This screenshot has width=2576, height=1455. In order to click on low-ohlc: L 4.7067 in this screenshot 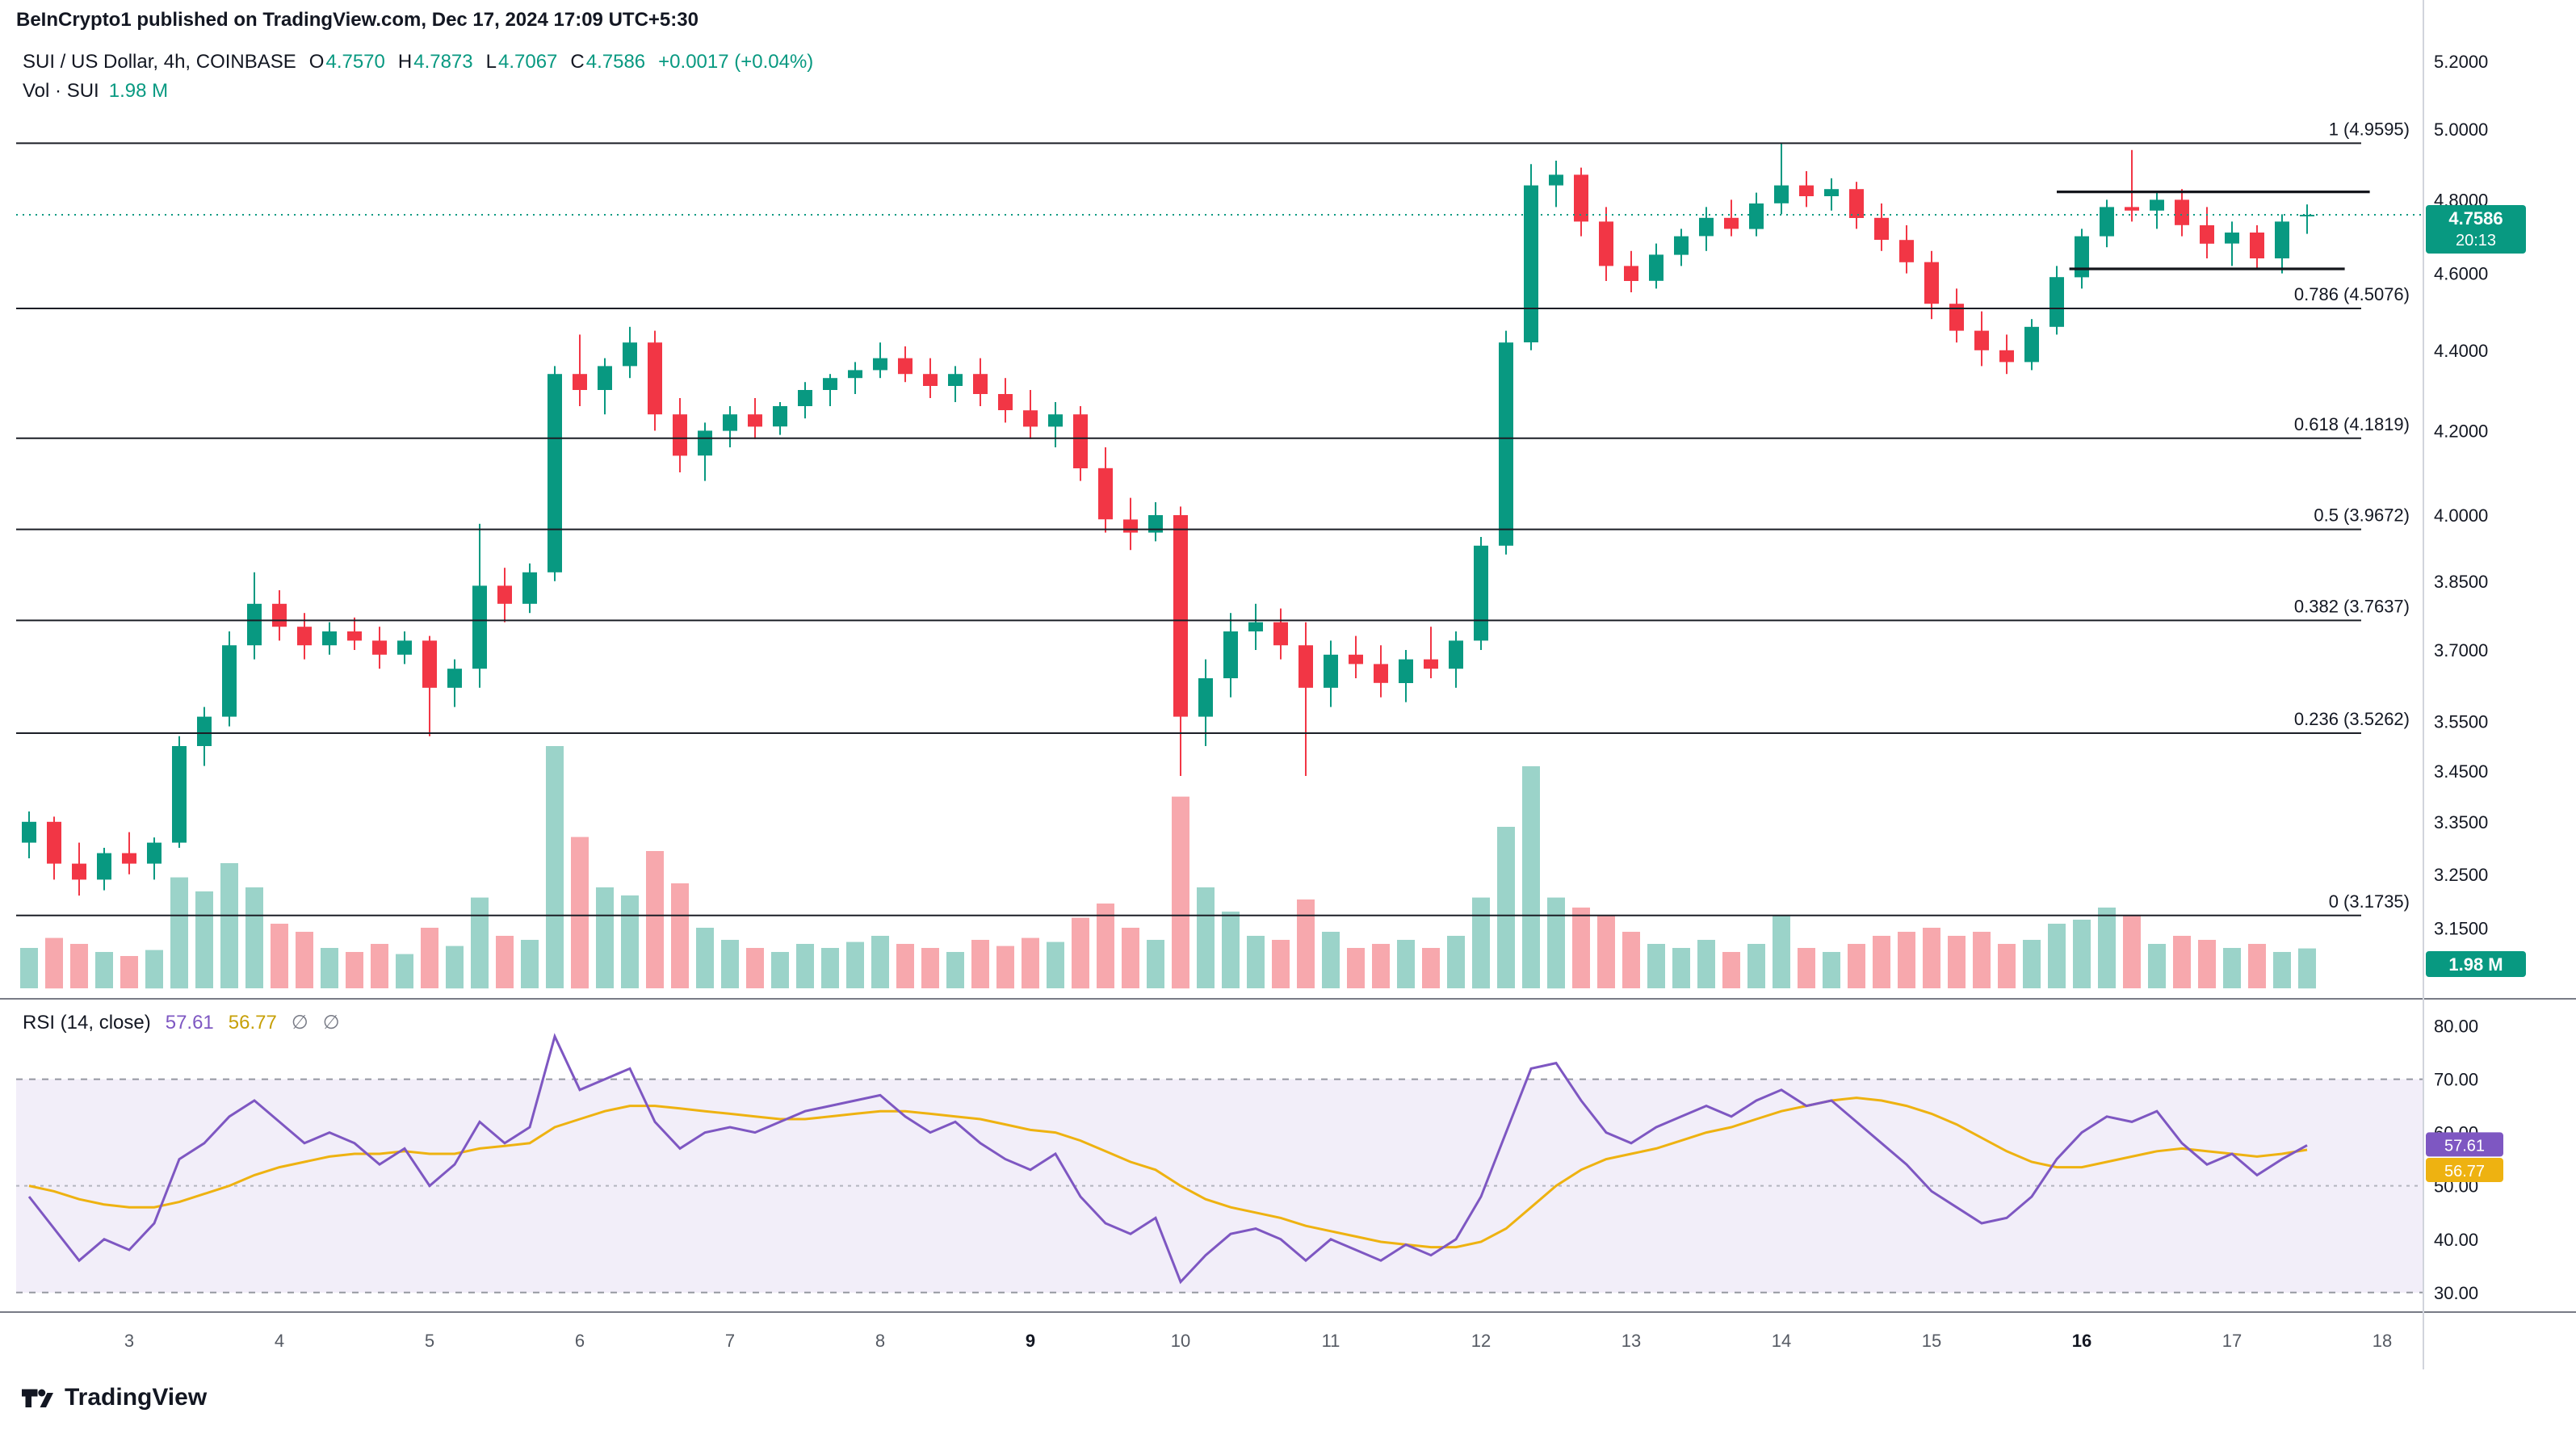, I will do `click(522, 61)`.